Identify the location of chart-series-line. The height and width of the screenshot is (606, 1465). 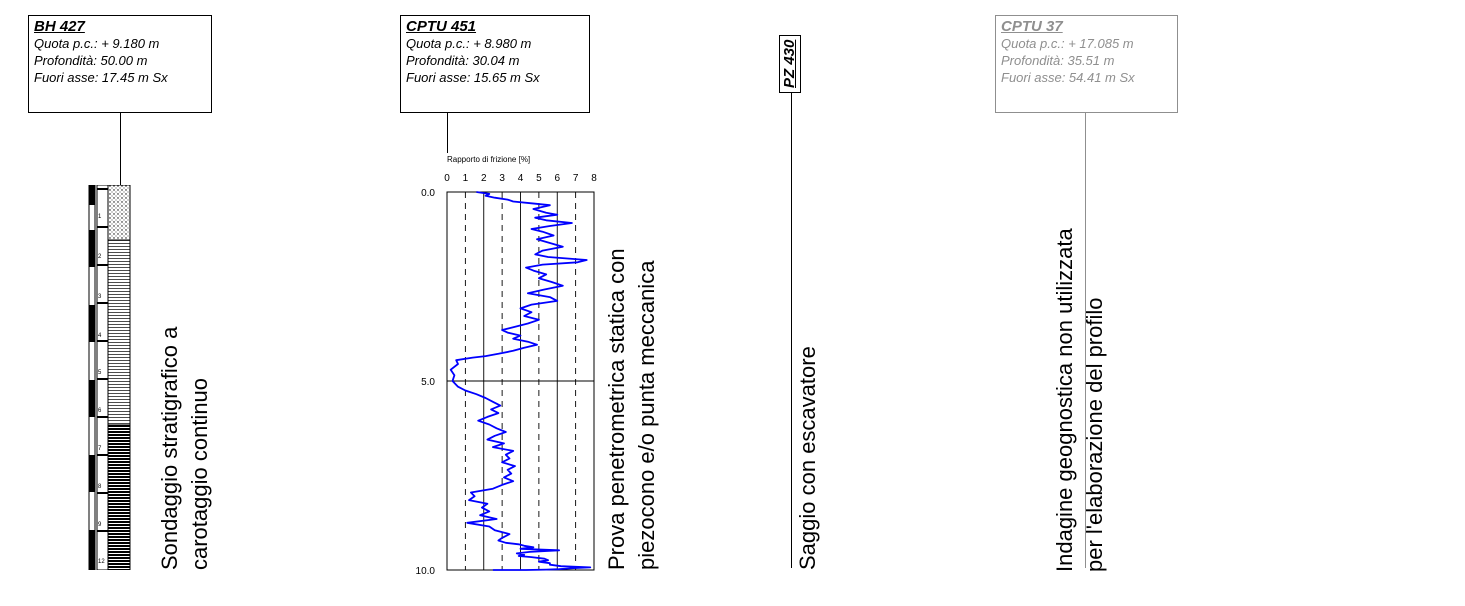
(520, 381).